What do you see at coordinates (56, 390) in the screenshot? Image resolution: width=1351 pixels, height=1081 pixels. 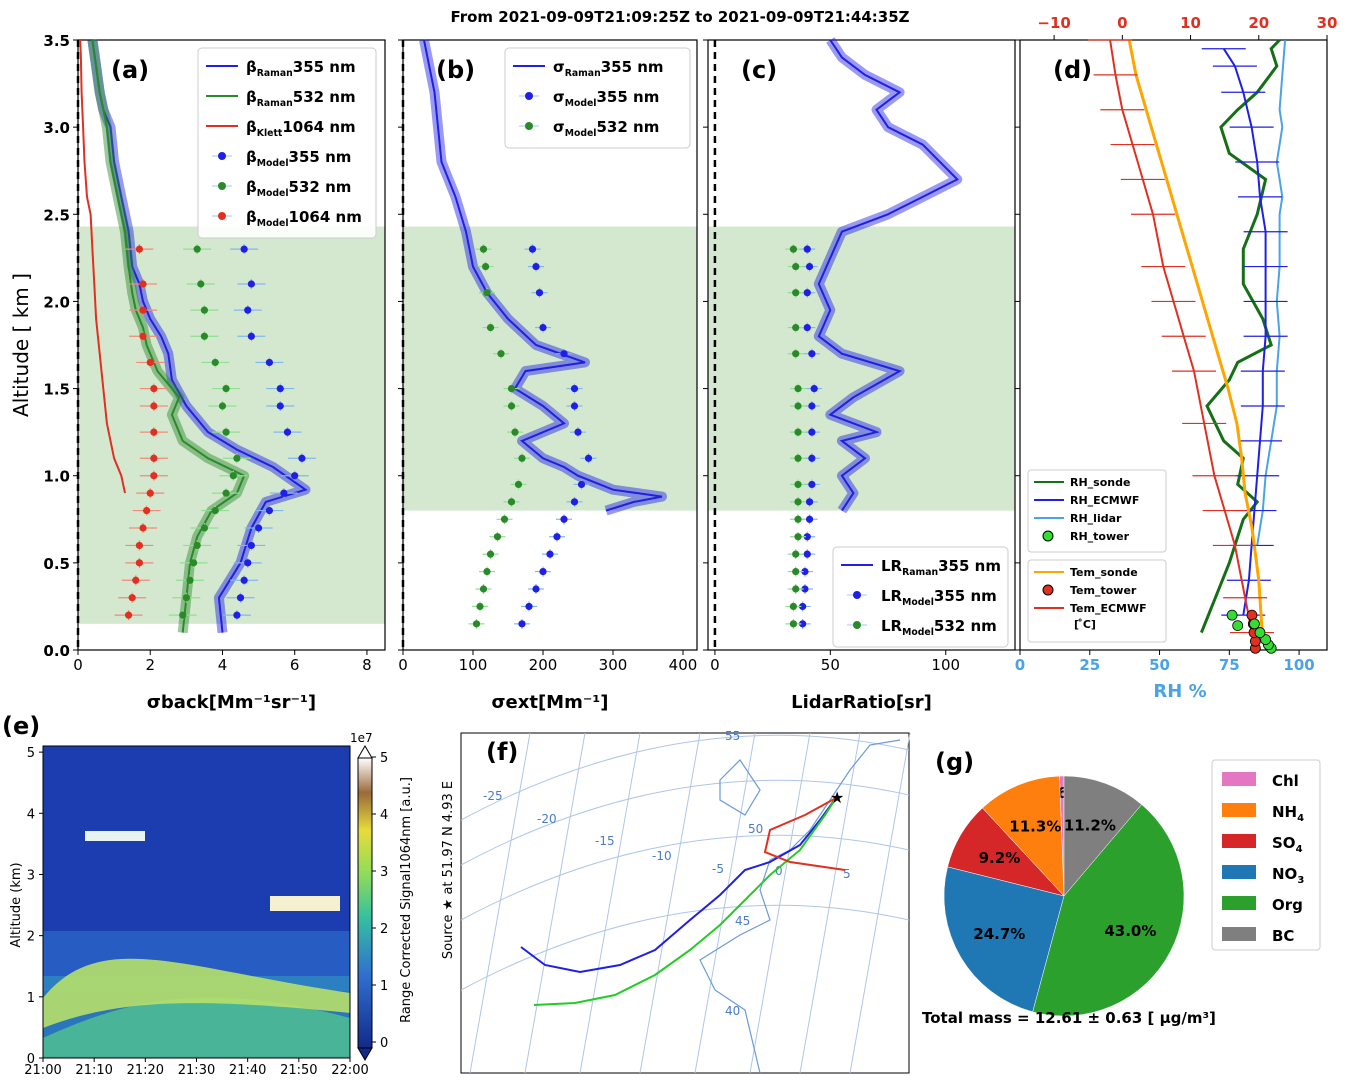 I see `y-tick-label: 1.5` at bounding box center [56, 390].